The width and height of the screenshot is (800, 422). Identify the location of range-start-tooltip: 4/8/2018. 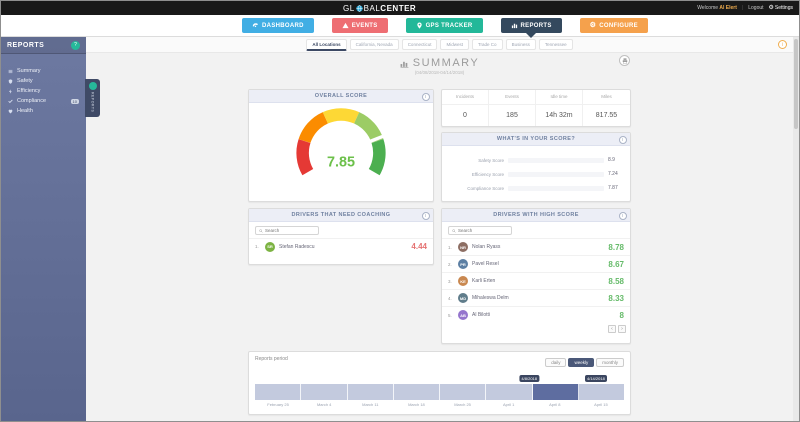
(529, 378).